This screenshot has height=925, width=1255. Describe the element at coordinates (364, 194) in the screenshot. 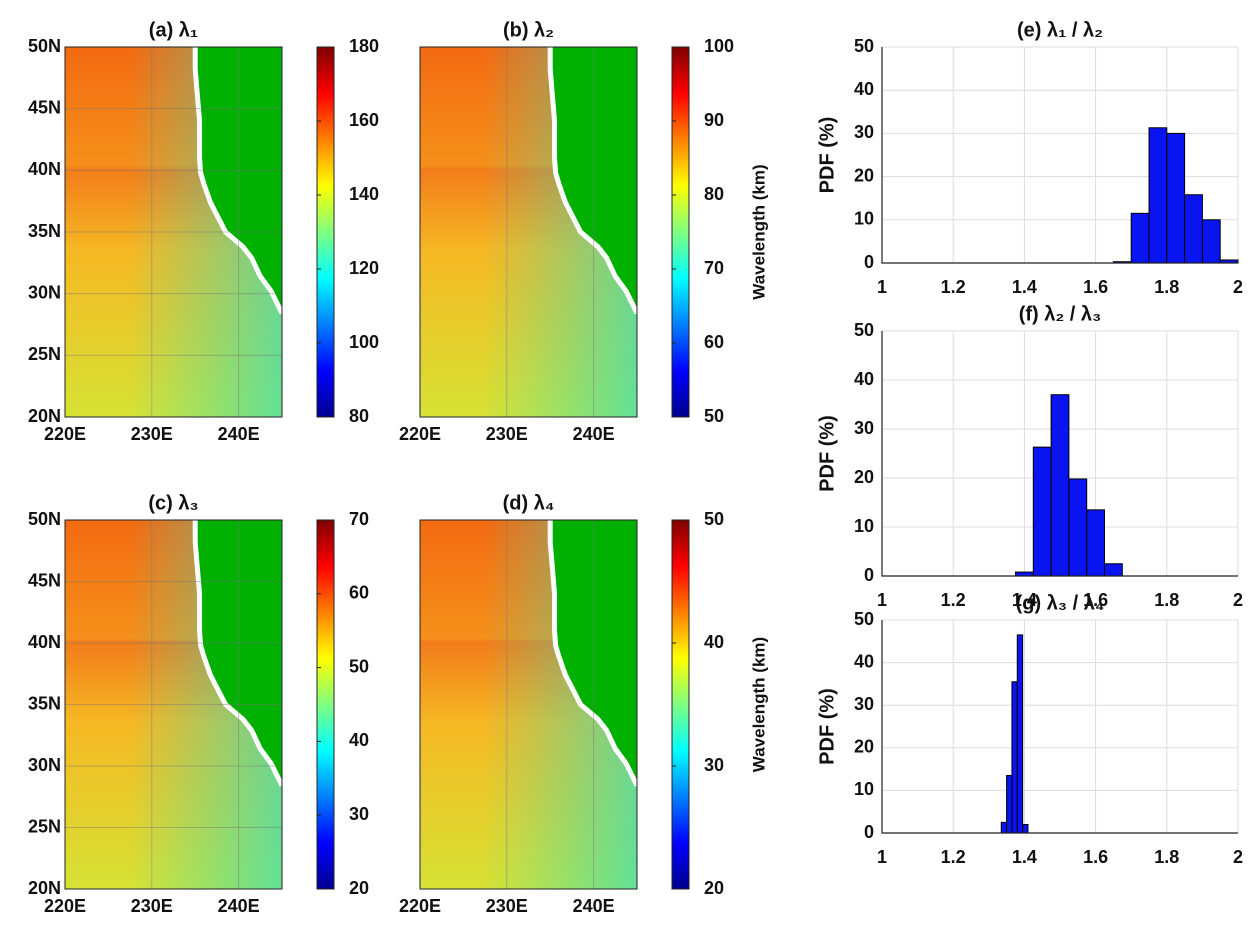

I see `colorbar-tick-label: 140` at that location.